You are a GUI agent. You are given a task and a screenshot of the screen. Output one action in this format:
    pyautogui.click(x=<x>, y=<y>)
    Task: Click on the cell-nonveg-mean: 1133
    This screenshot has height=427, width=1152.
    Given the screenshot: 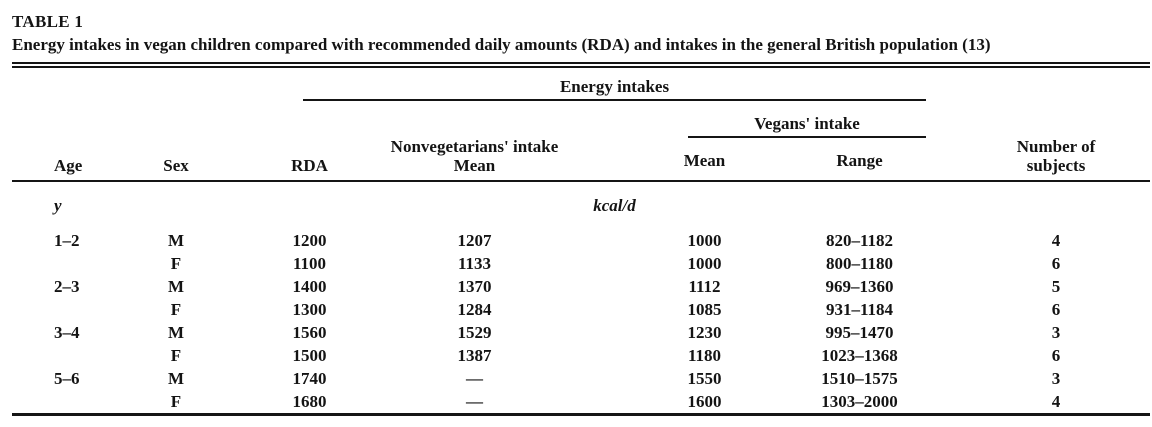 What is the action you would take?
    pyautogui.click(x=474, y=263)
    